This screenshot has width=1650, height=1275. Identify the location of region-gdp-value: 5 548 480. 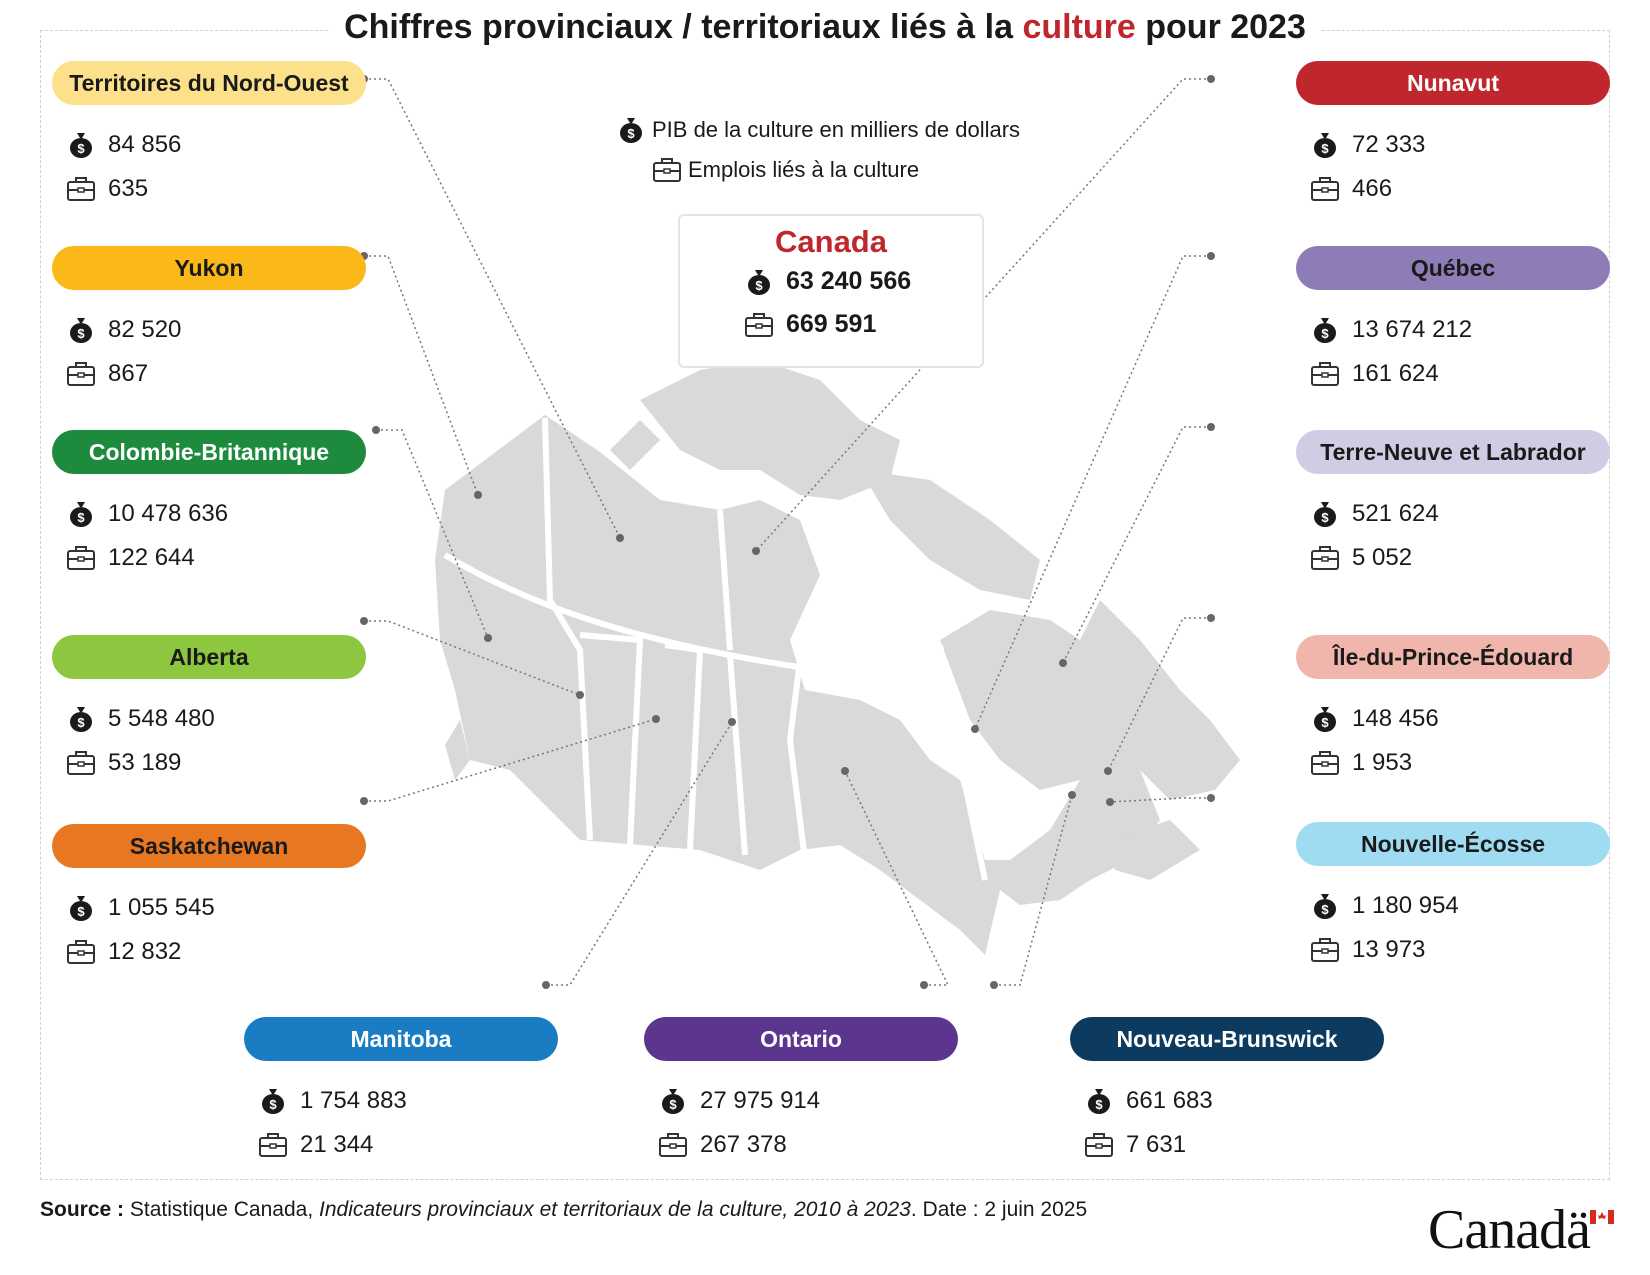
(161, 718).